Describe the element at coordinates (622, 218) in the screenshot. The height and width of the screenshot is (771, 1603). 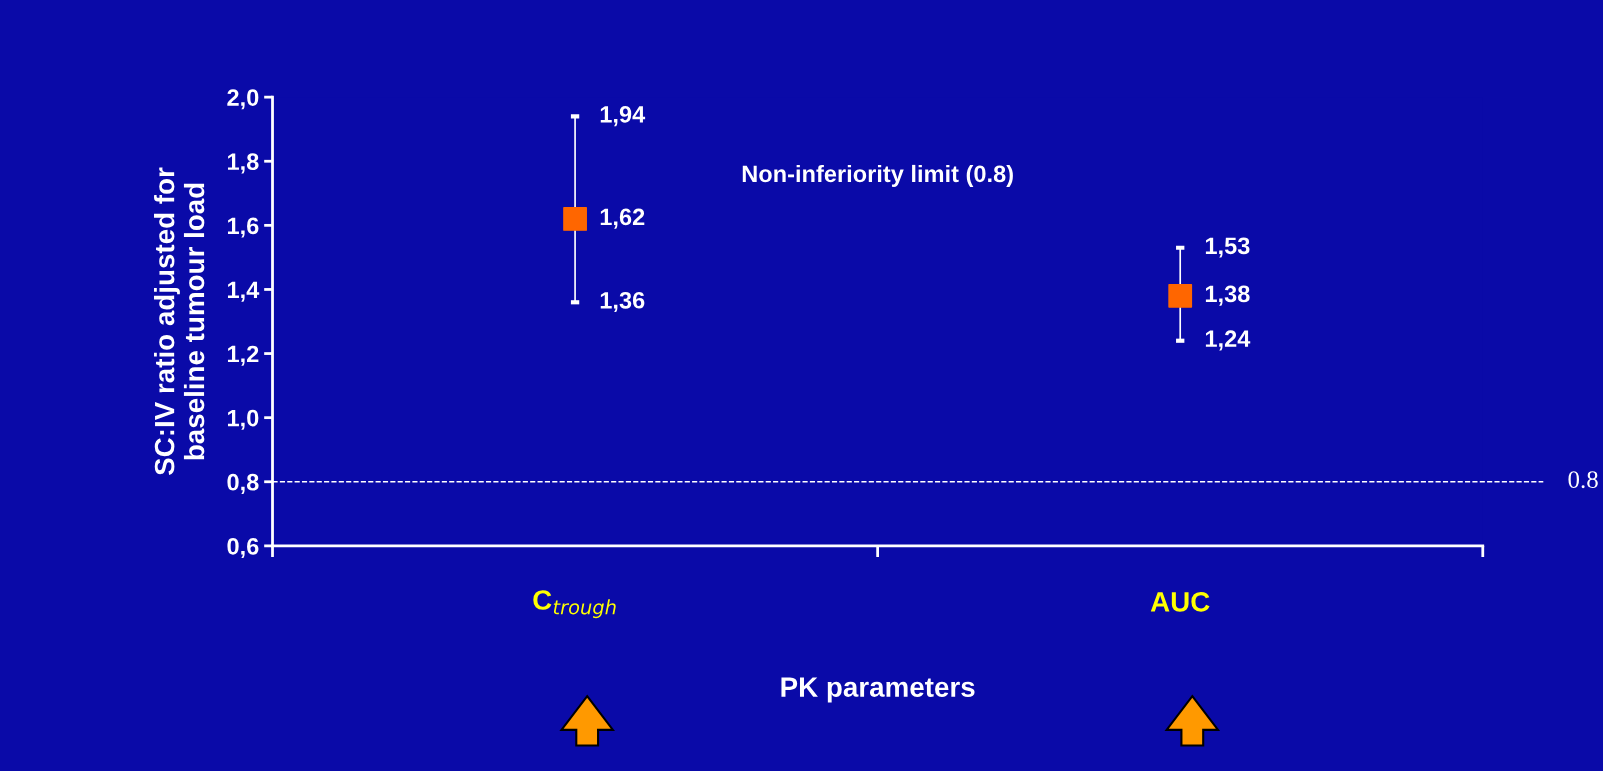
I see `data-label: 1,62` at that location.